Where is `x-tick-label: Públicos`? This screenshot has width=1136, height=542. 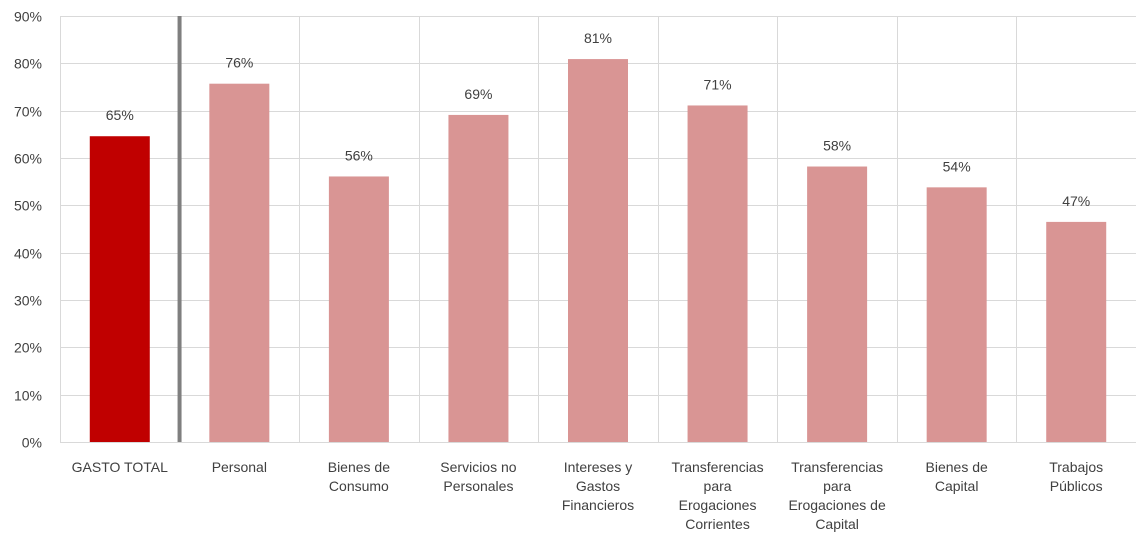 x-tick-label: Públicos is located at coordinates (1076, 486).